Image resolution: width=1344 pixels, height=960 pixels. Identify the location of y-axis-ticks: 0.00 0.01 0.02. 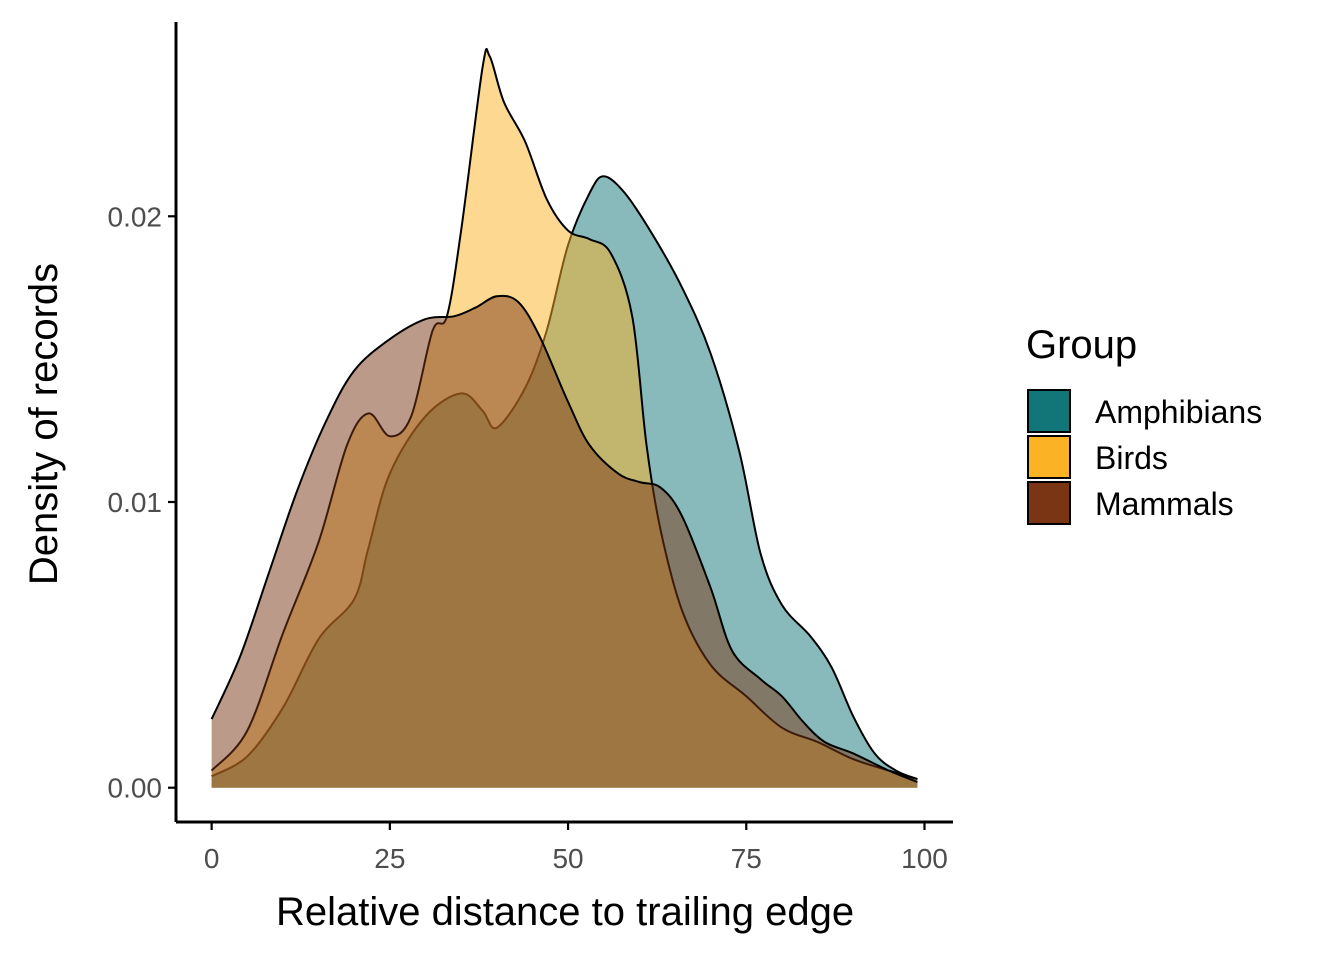
(142, 502).